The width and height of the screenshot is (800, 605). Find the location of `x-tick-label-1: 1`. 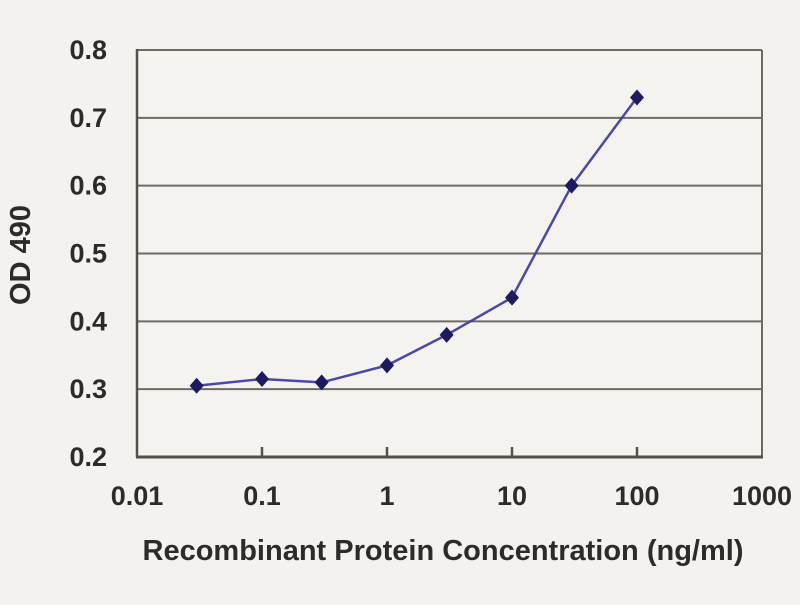

x-tick-label-1: 1 is located at coordinates (386, 496).